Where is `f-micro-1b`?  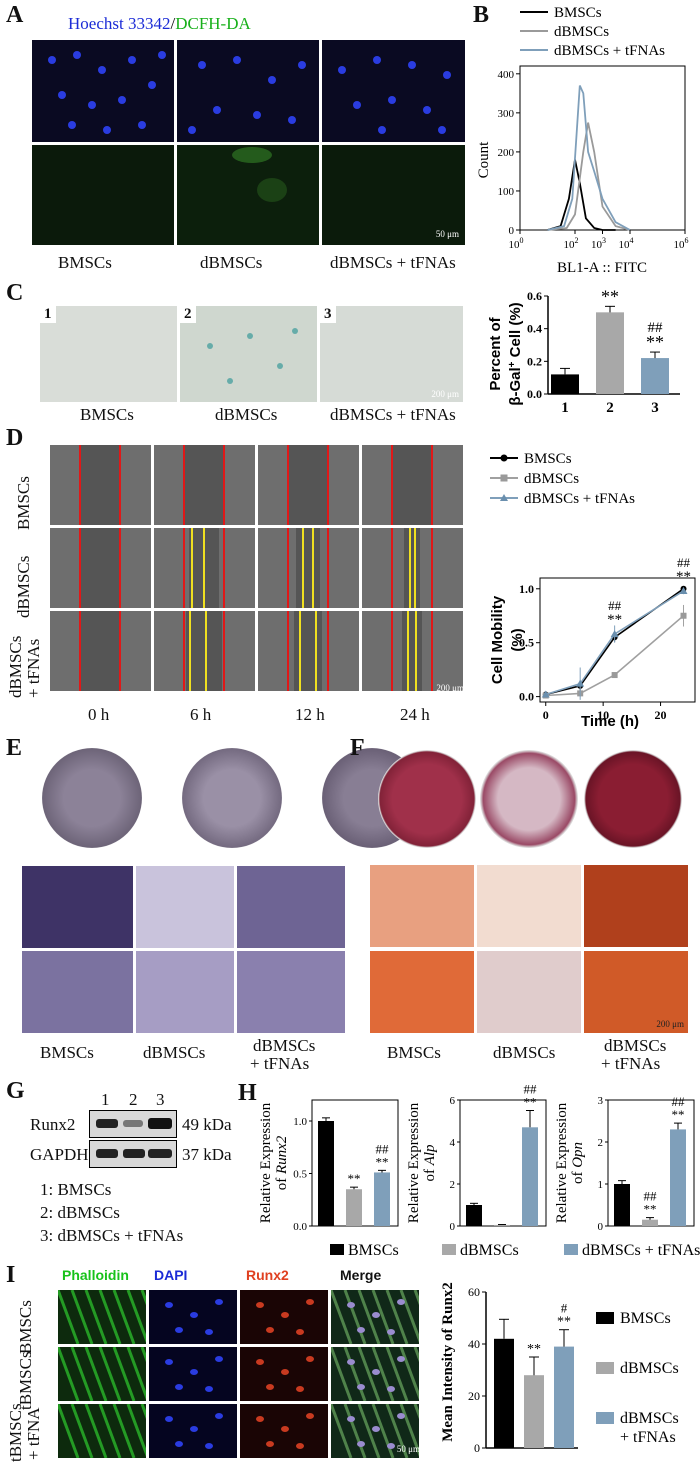
f-micro-1b is located at coordinates (422, 992).